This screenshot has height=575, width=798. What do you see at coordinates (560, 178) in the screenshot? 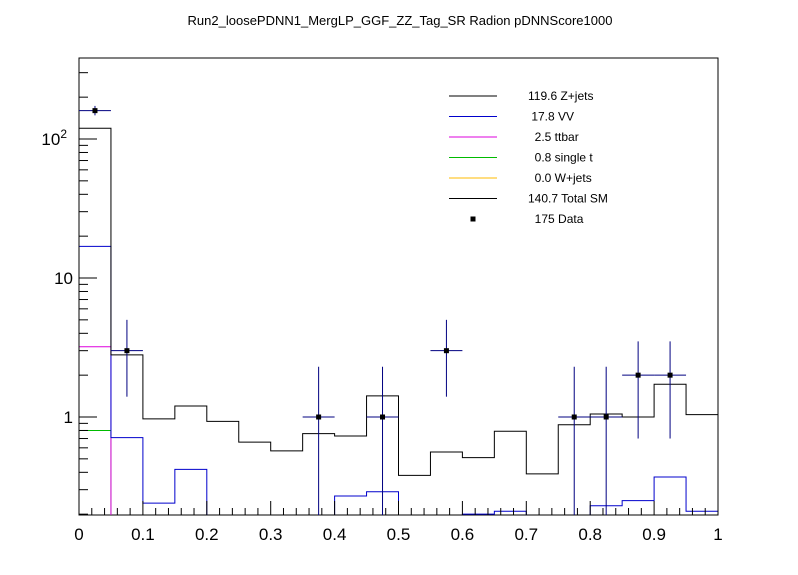
I see `legend-label: 0.0 W+jets` at bounding box center [560, 178].